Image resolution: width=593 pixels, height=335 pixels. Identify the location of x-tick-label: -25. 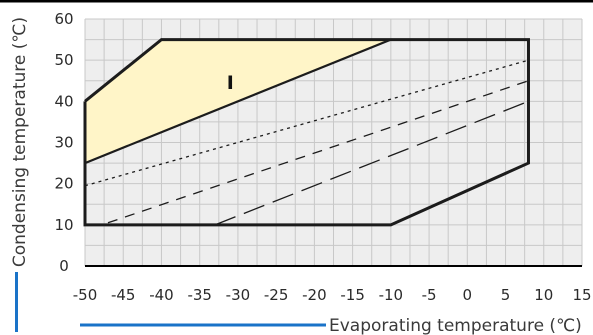
(276, 295).